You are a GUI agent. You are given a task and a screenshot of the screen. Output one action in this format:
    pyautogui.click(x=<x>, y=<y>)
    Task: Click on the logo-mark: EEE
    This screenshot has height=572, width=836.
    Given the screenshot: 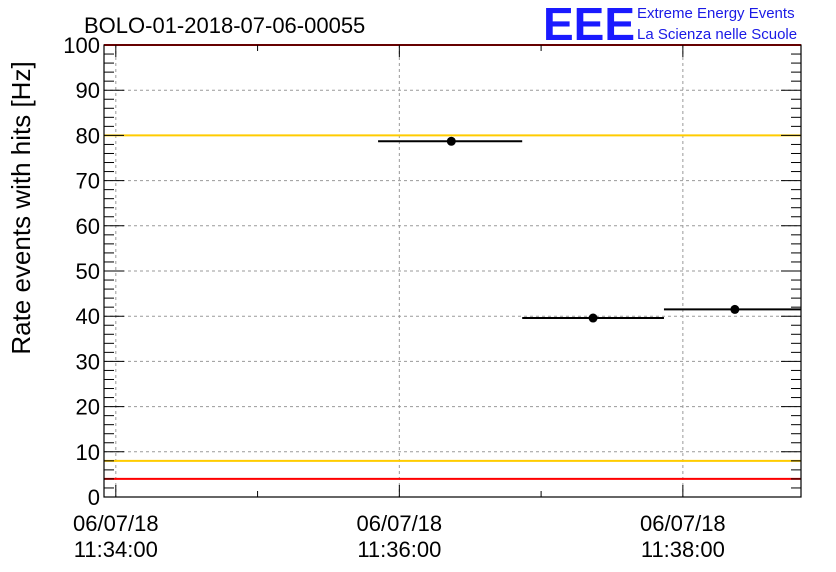 What is the action you would take?
    pyautogui.click(x=589, y=25)
    